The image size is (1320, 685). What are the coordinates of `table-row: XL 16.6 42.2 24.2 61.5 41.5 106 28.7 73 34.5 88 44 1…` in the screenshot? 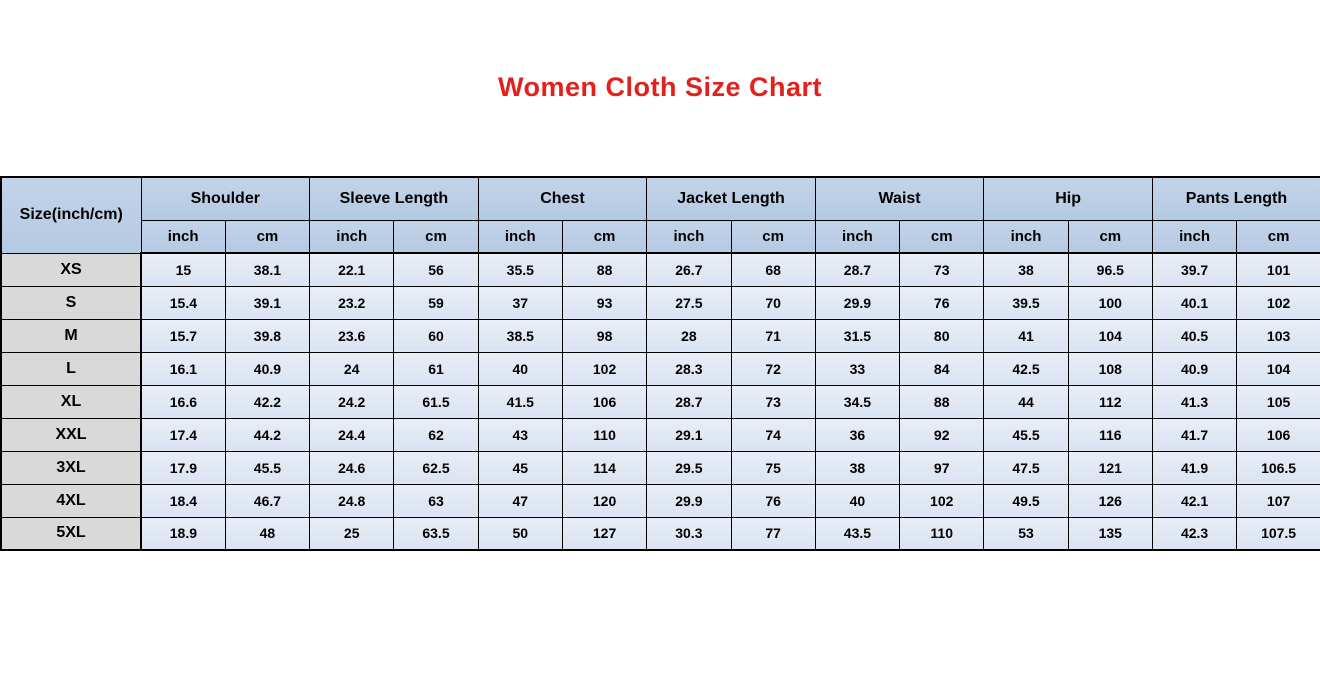 It's located at (660, 401).